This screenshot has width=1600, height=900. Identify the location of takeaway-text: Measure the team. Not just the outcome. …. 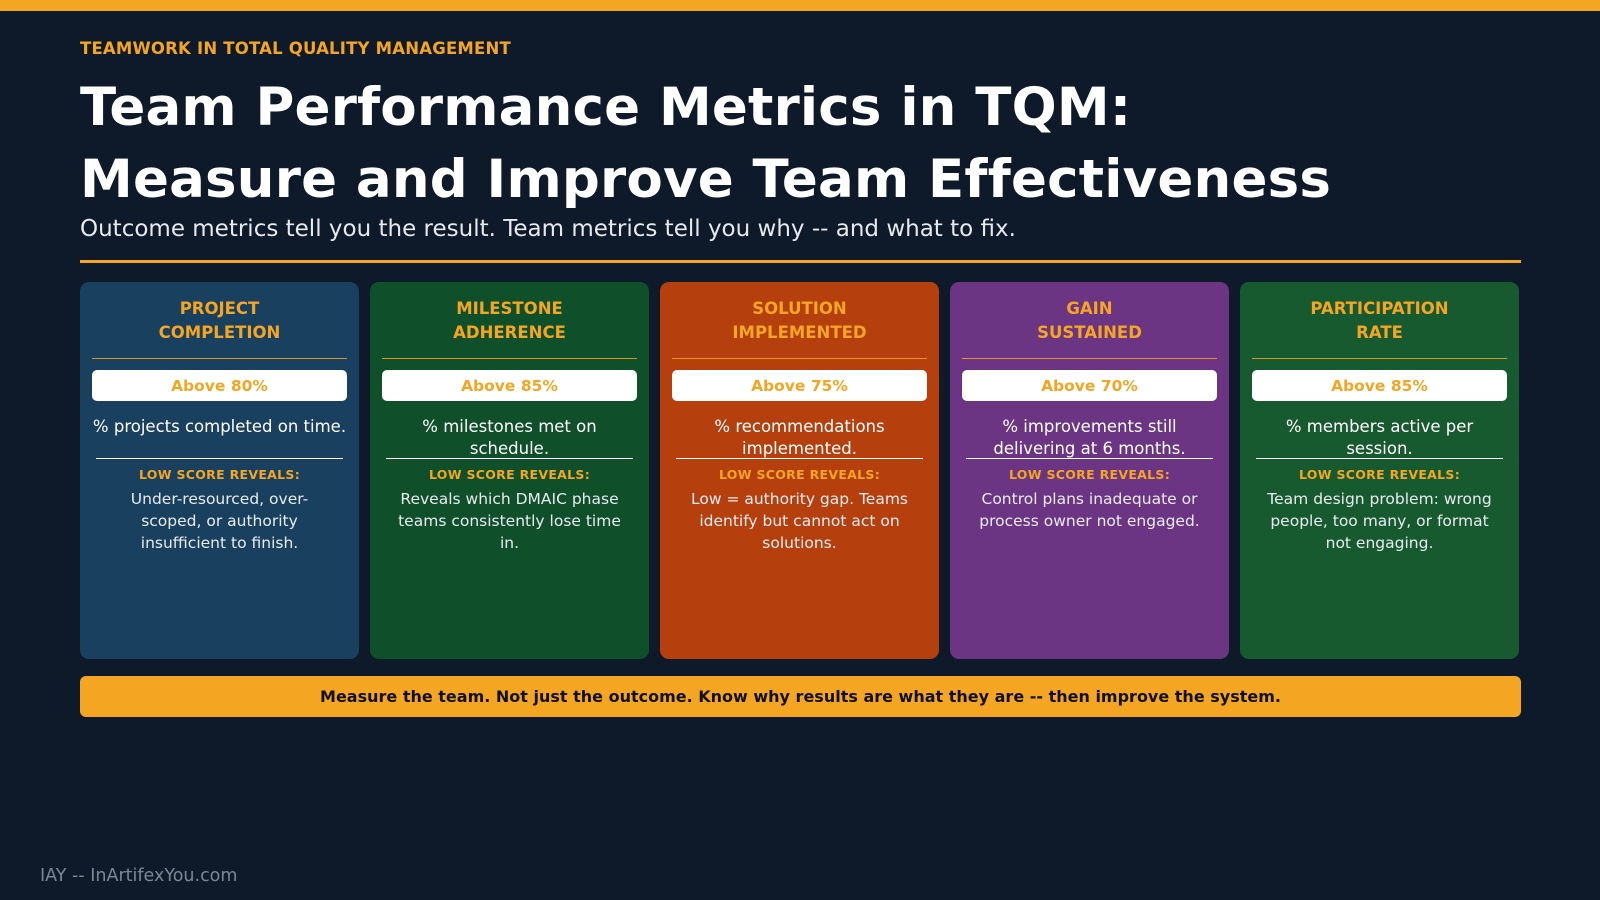
(800, 696).